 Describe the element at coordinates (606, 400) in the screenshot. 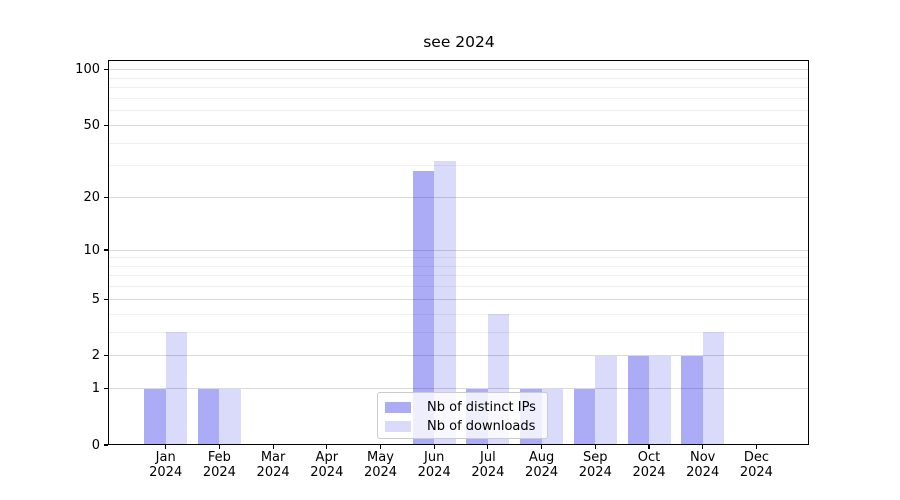

I see `bar-sep-downloads` at that location.